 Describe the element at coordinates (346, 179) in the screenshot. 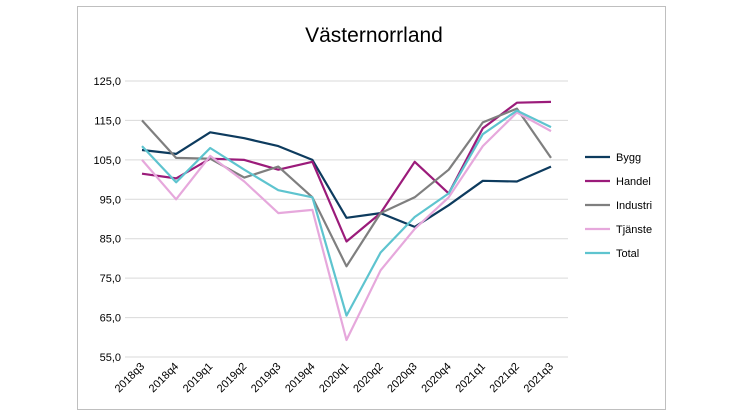

I see `series-line-bygg` at that location.